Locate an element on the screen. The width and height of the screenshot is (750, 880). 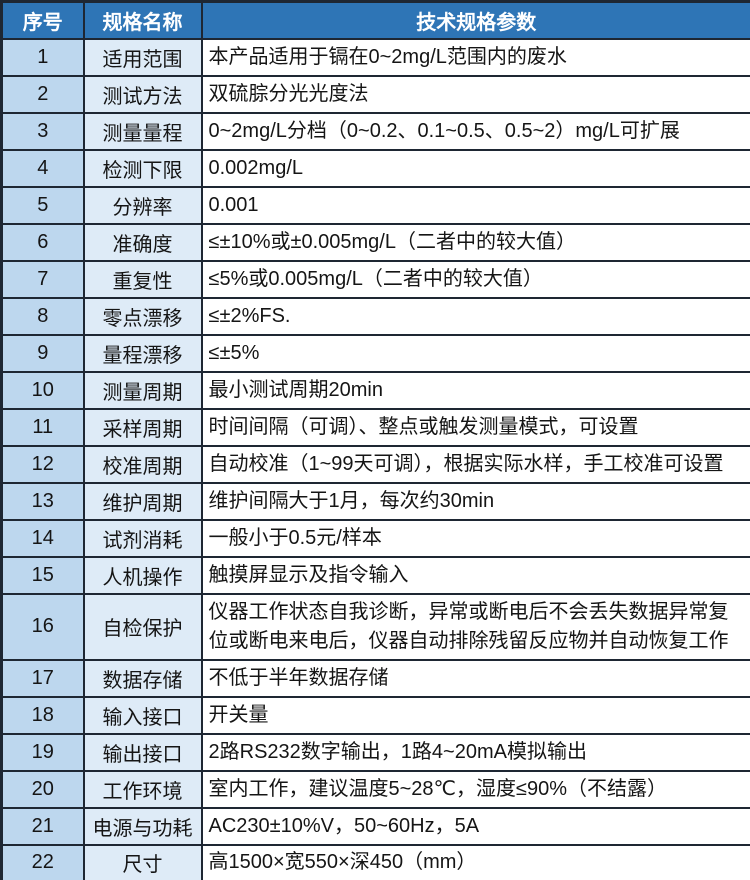
table-row: 4 检测下限 0.002mg/L is located at coordinates (375, 168).